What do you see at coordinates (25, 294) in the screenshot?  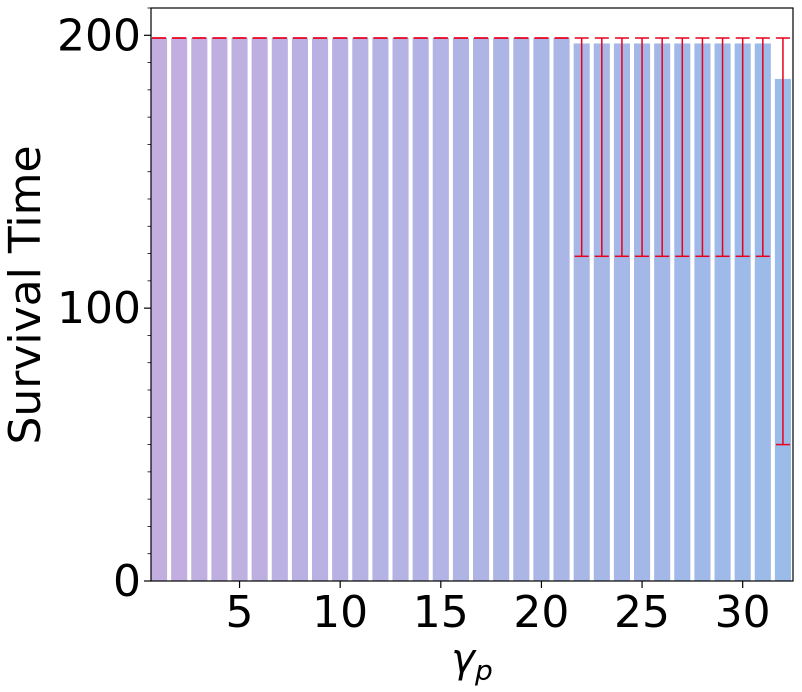 I see `y-axis-label: Survival Time` at bounding box center [25, 294].